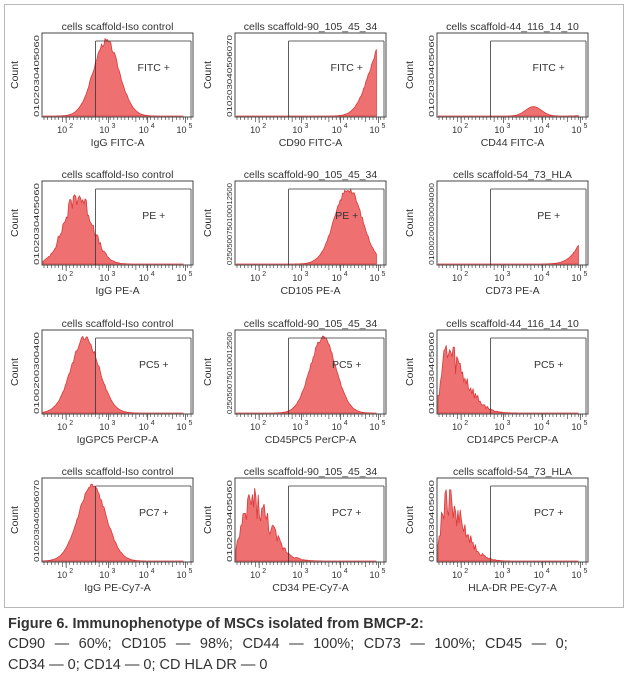 This screenshot has width=628, height=689. Describe the element at coordinates (118, 440) in the screenshot. I see `x-axis-label: IgGPC5 PerCP-A` at that location.